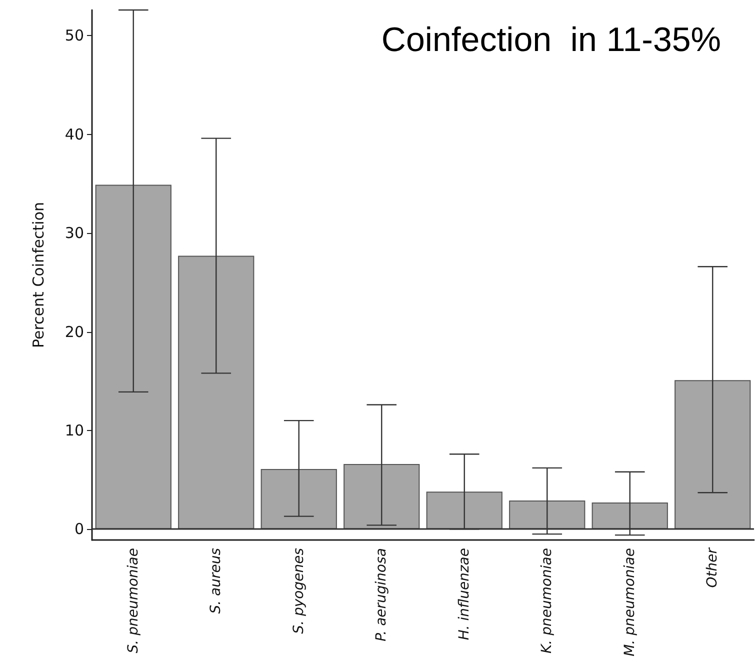  Describe the element at coordinates (547, 601) in the screenshot. I see `x-tick-label: K. pneumoniae` at that location.